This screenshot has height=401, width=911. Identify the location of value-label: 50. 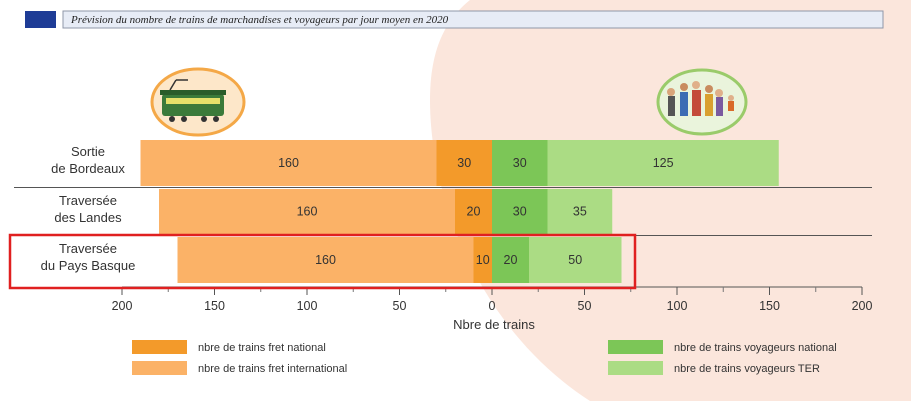
(575, 260).